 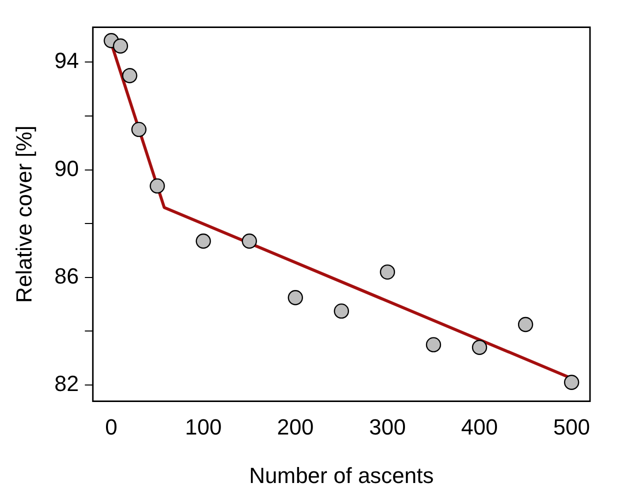 What do you see at coordinates (23, 214) in the screenshot?
I see `y-axis-title: Relative cover [%]` at bounding box center [23, 214].